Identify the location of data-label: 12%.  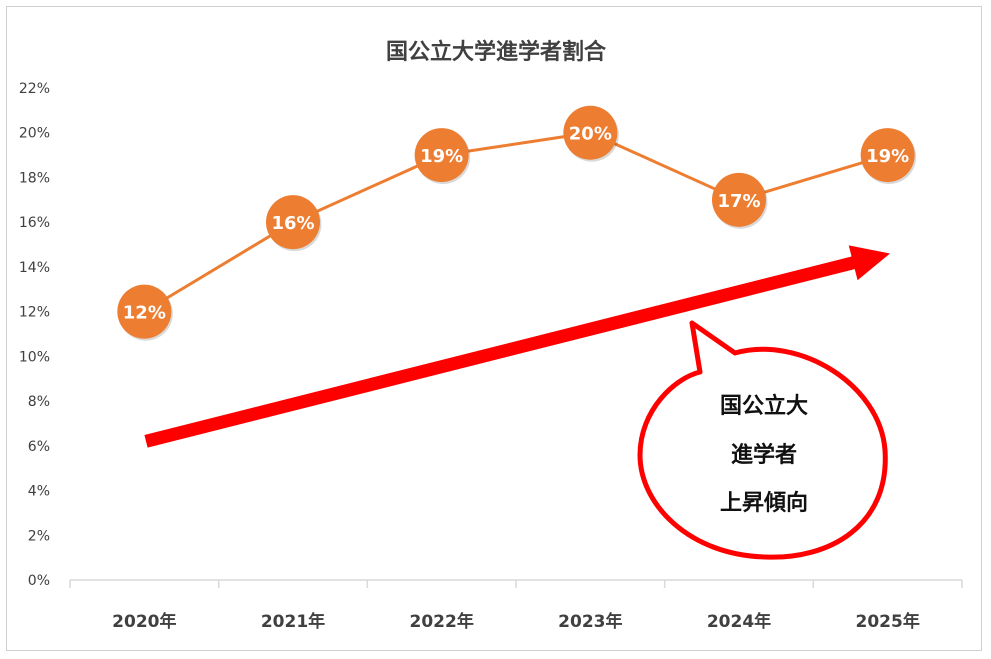
(144, 313).